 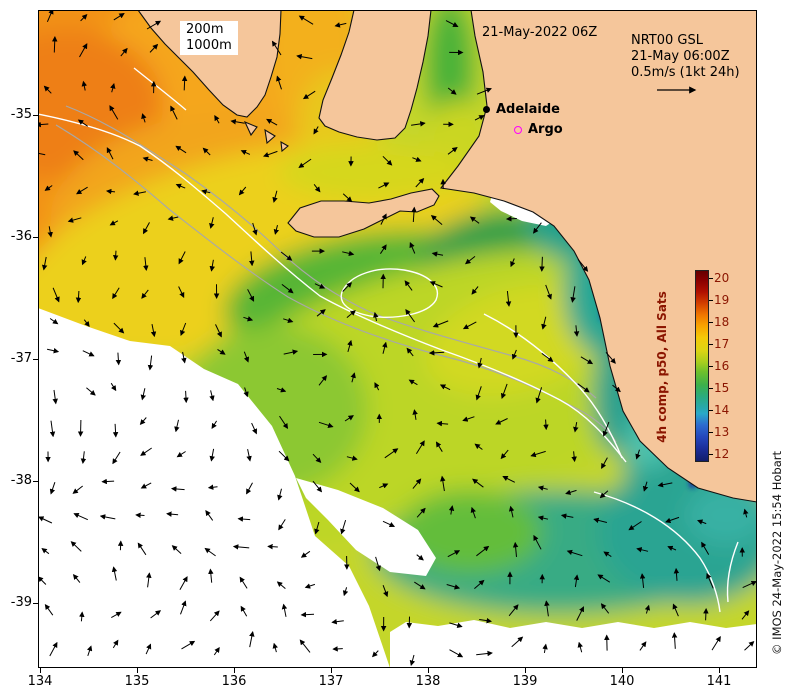 What do you see at coordinates (21, 480) in the screenshot?
I see `y-axis-tick-label: -38` at bounding box center [21, 480].